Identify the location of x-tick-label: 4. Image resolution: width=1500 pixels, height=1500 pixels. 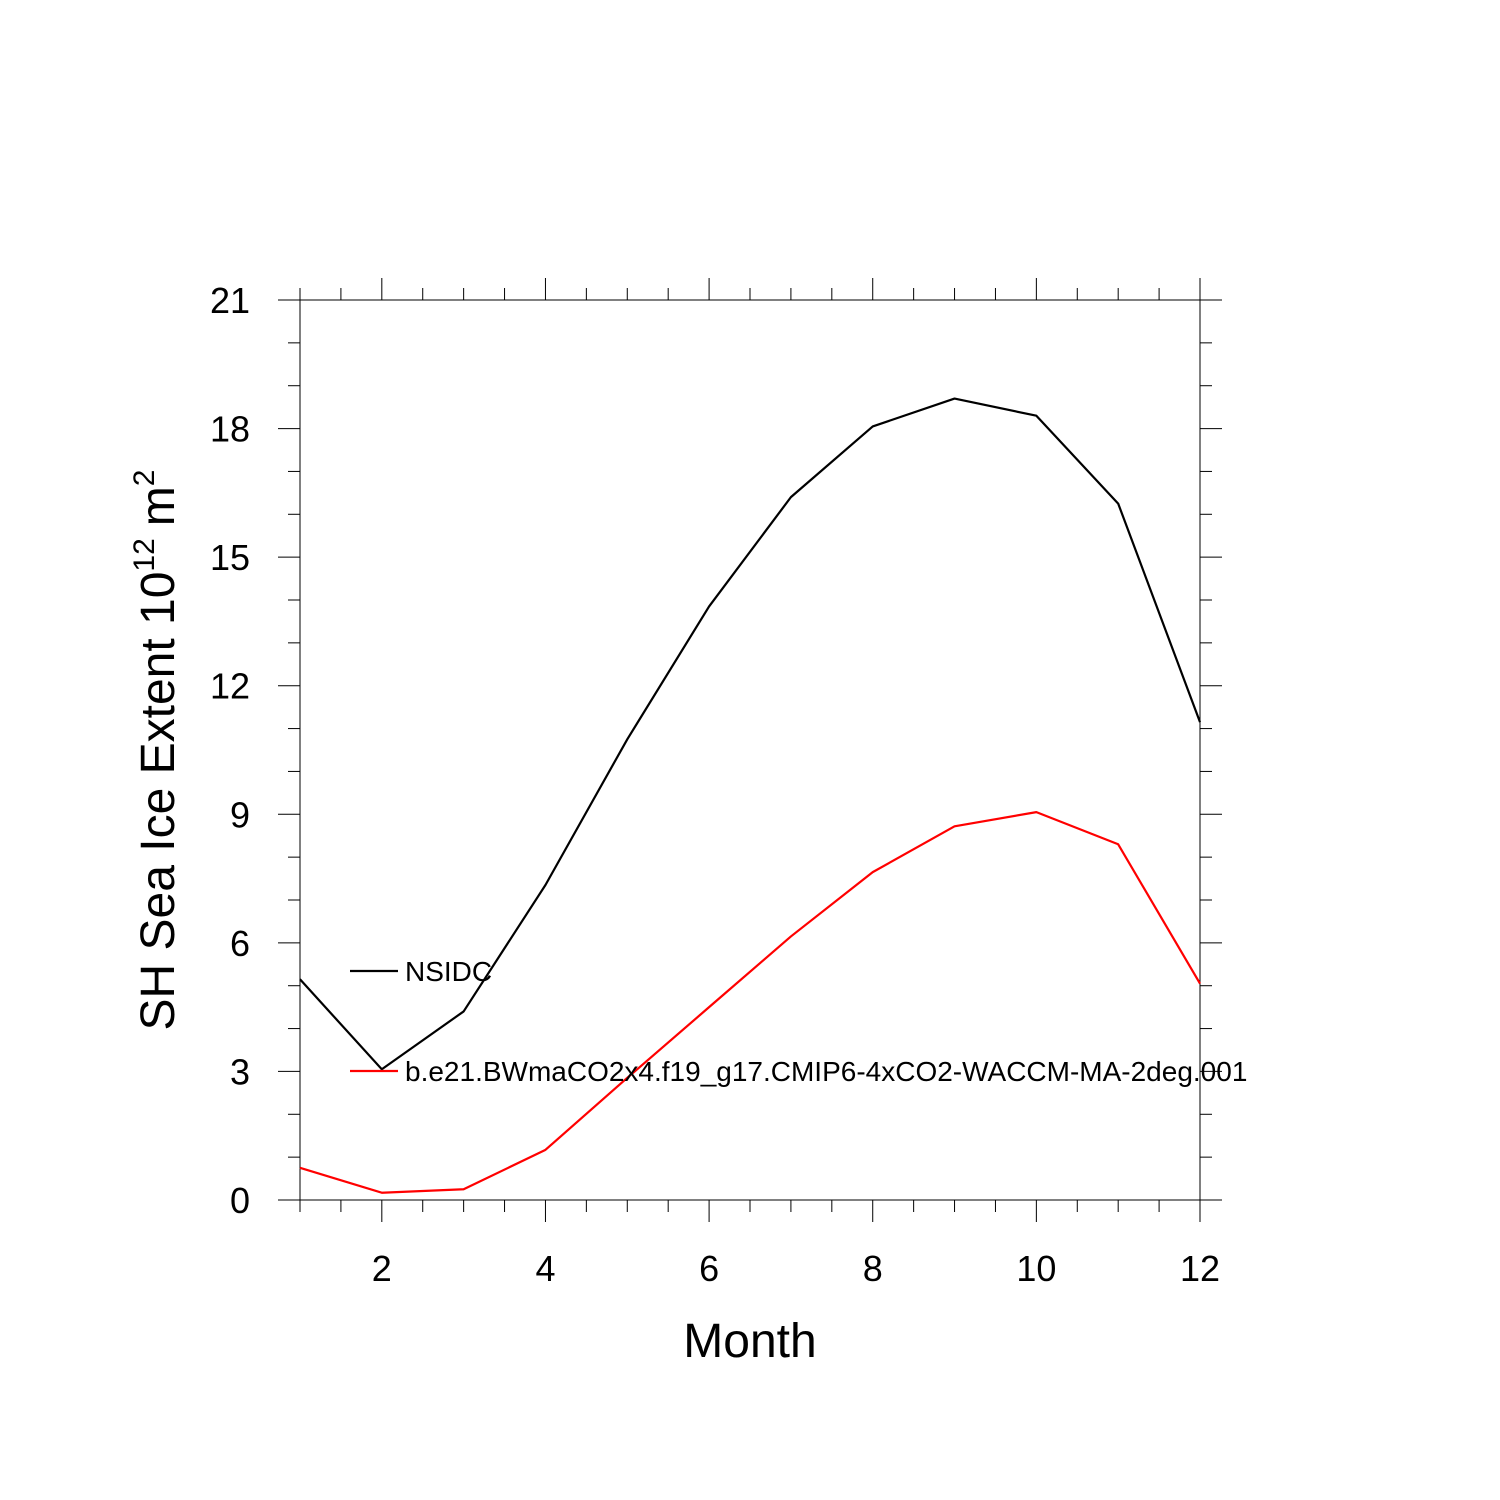
(545, 1268).